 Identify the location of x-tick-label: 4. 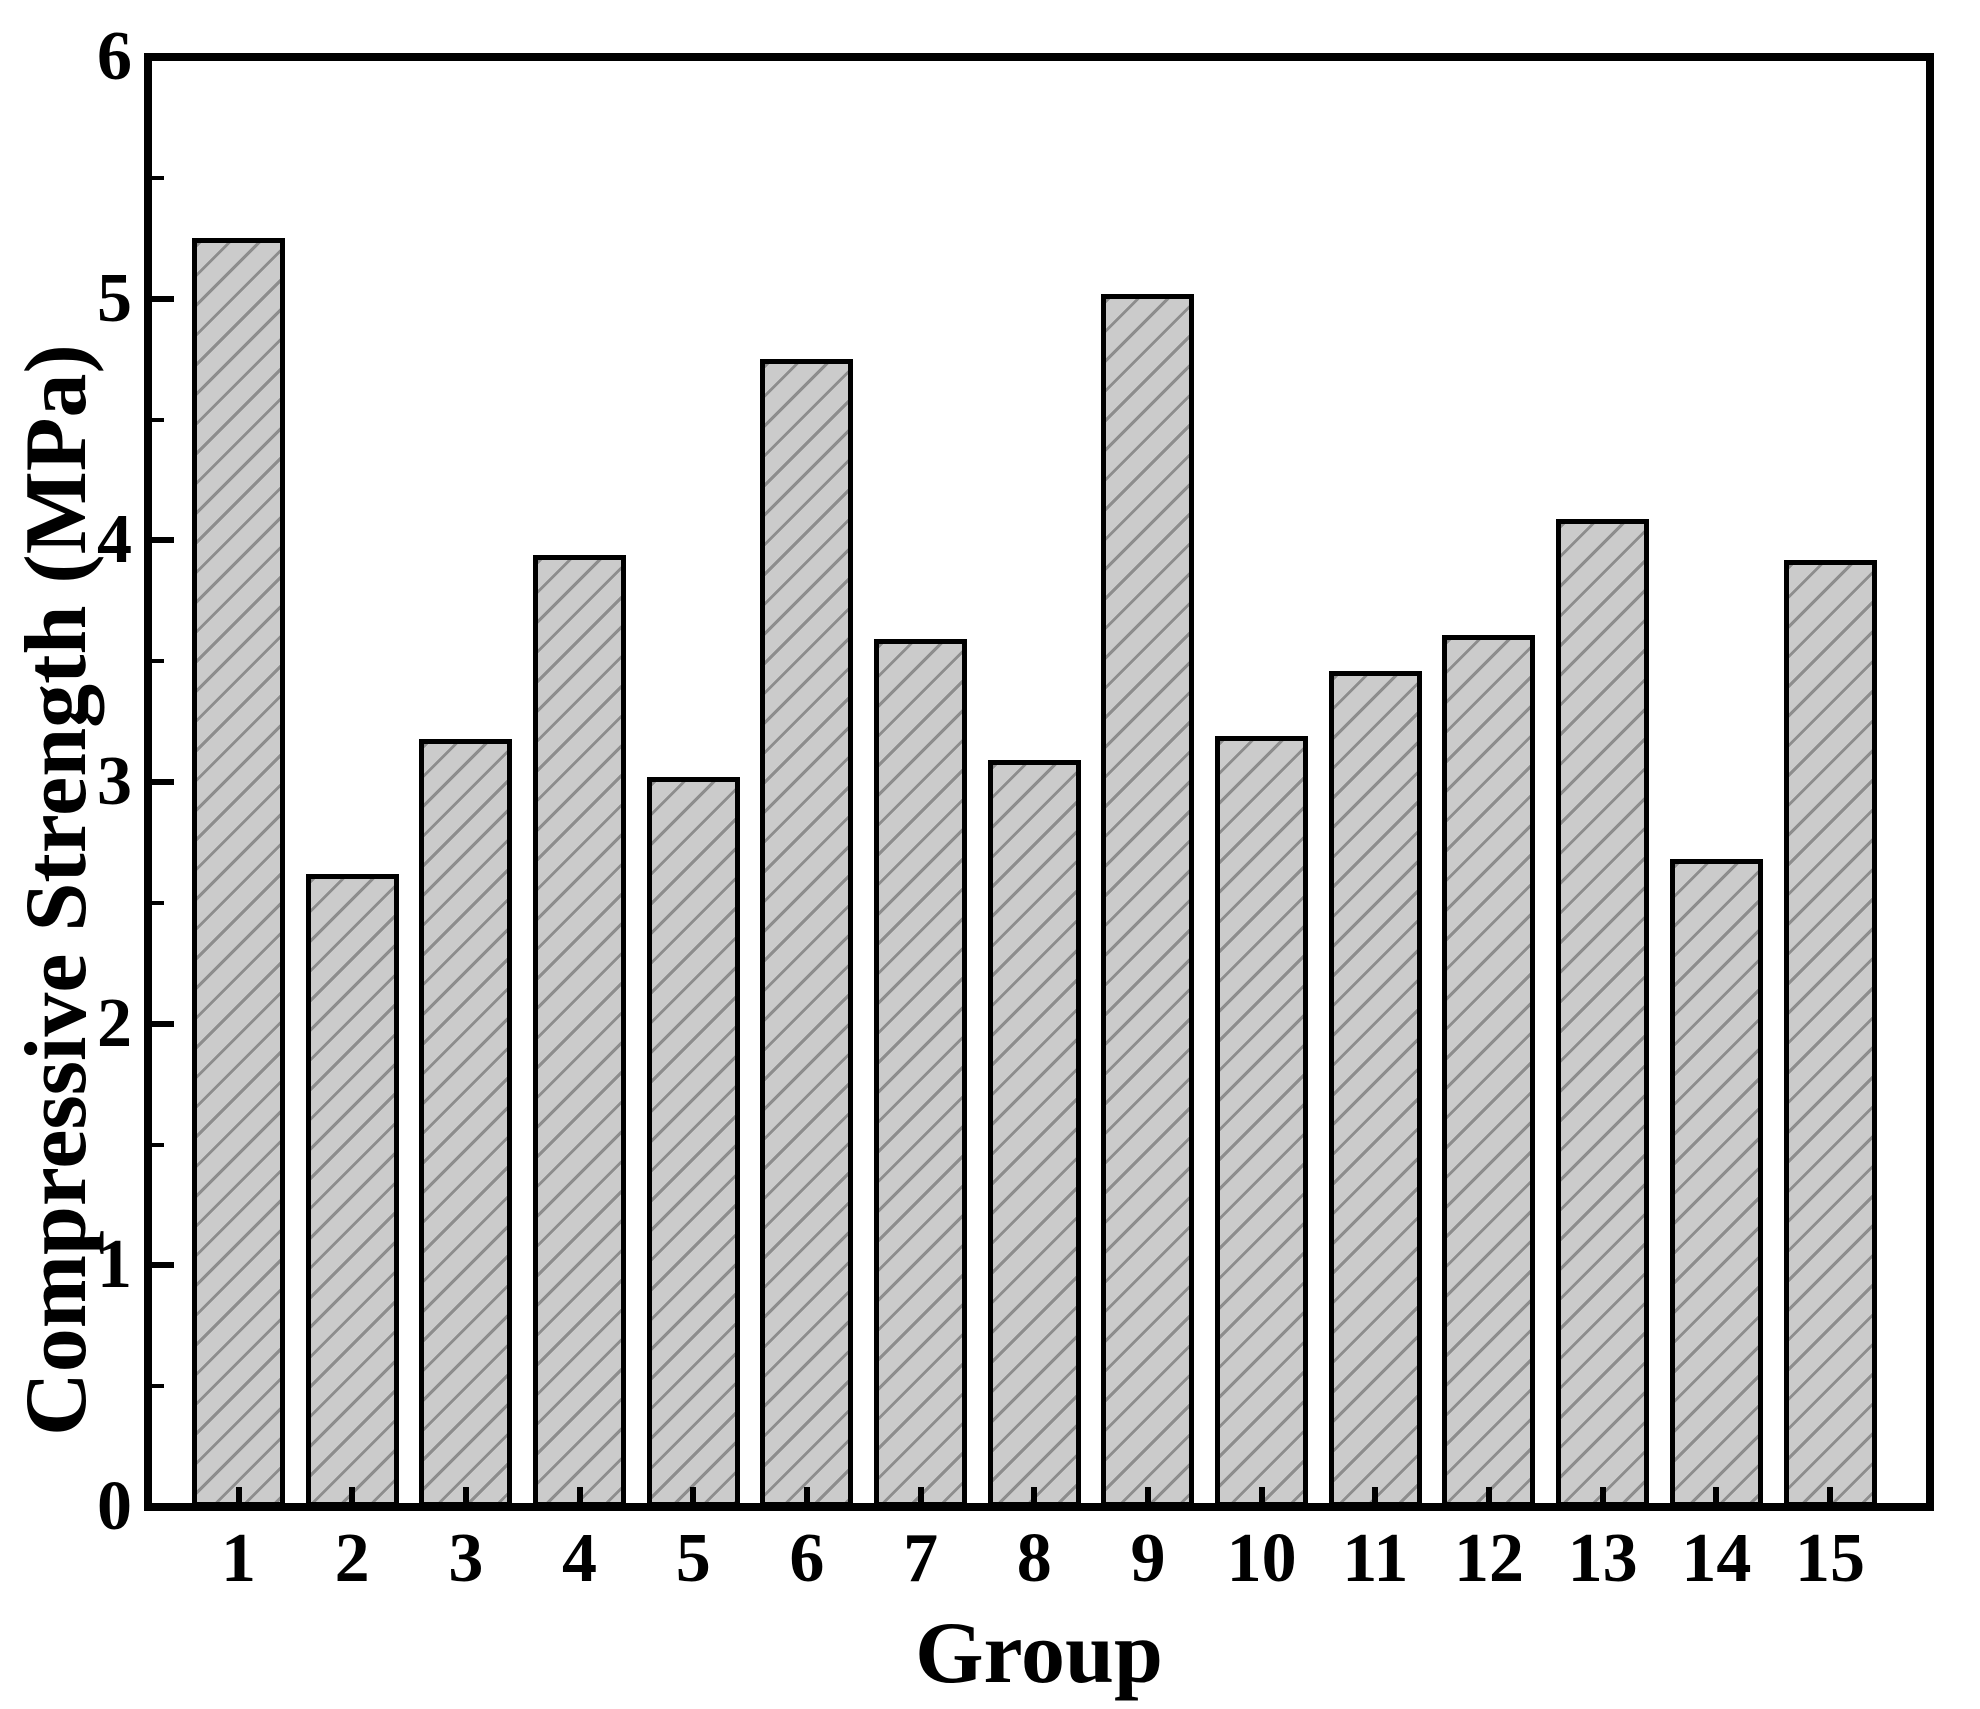
(580, 1558).